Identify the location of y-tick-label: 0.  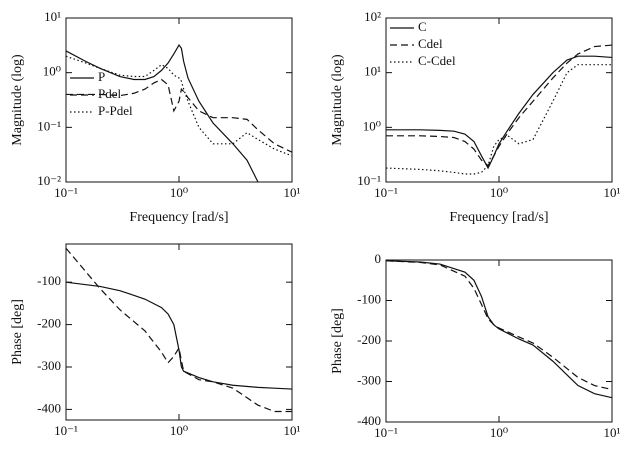
(378, 258).